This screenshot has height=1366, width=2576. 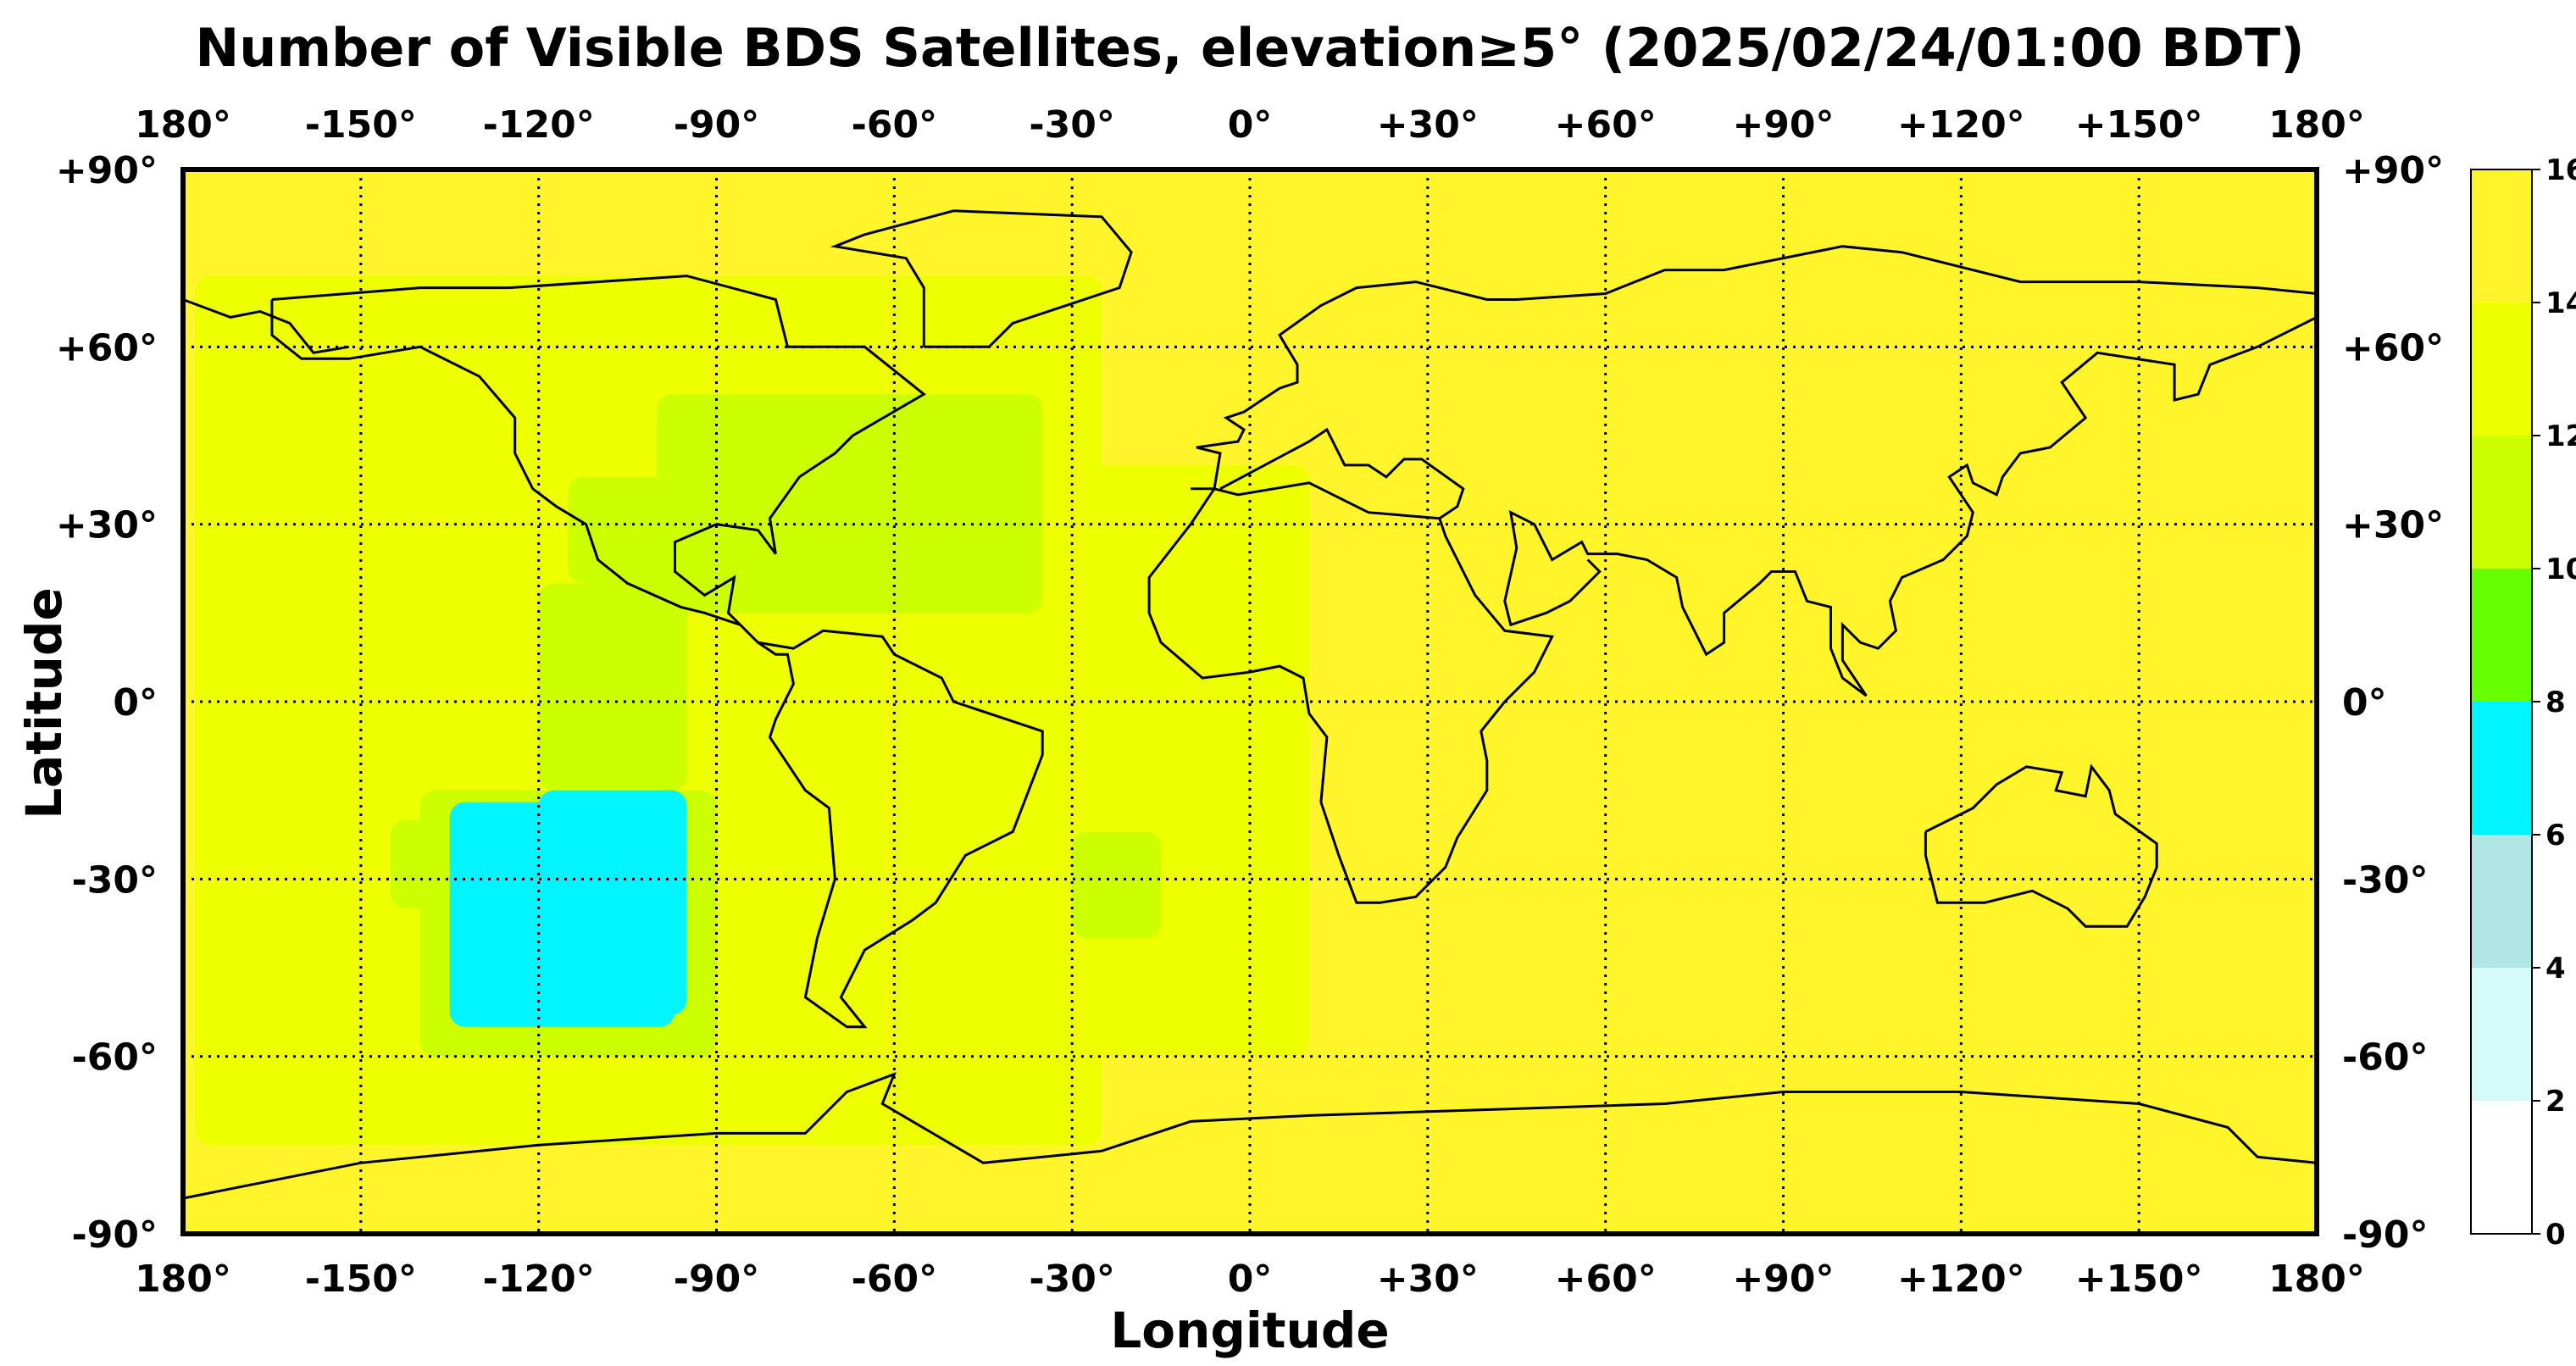 What do you see at coordinates (2385, 880) in the screenshot?
I see `y-tick-label-right: -30°` at bounding box center [2385, 880].